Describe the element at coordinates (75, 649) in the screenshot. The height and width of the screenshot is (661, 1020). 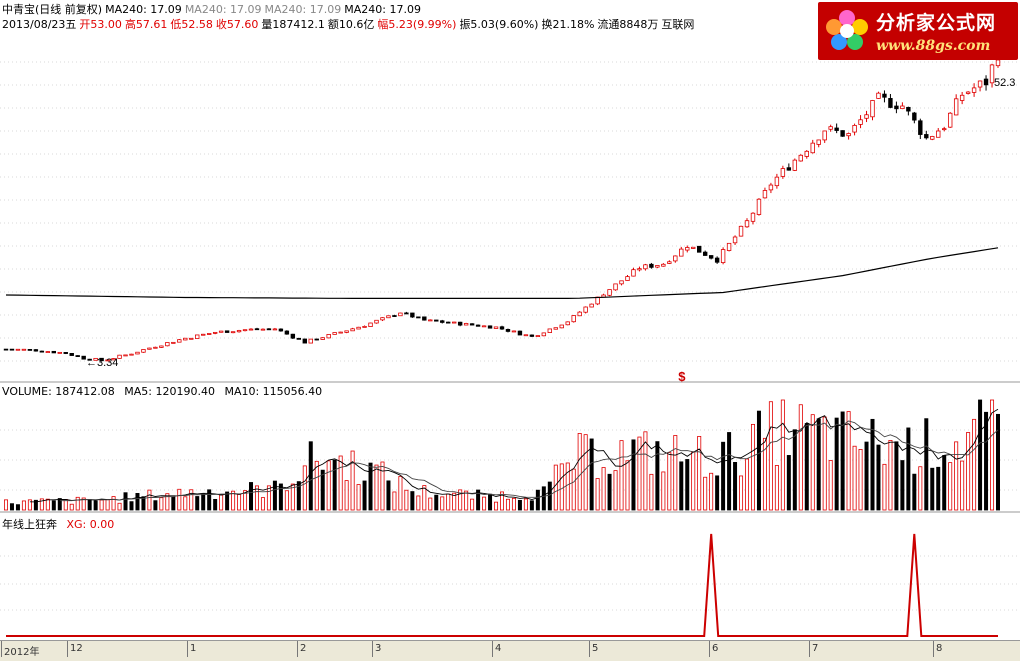
I see `time-axis-label: 12` at that location.